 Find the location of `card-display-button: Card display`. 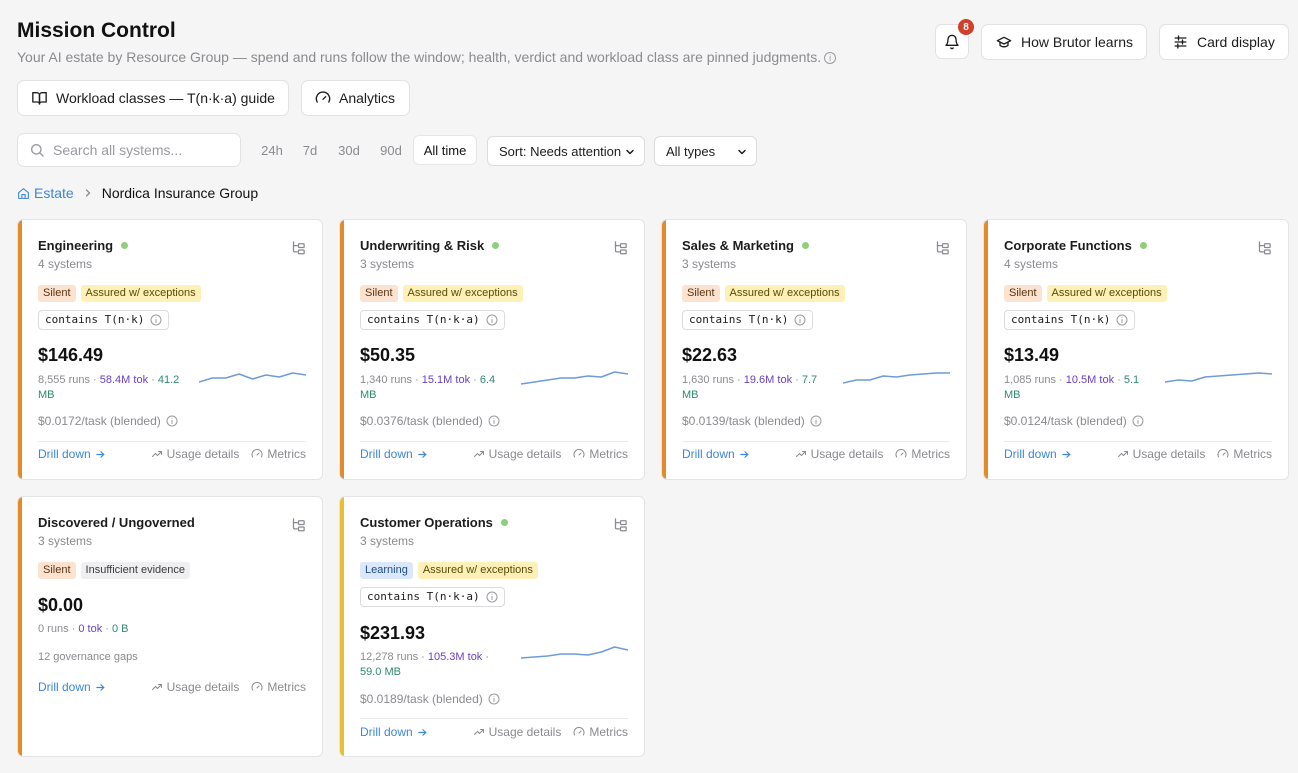

card-display-button: Card display is located at coordinates (1224, 42).